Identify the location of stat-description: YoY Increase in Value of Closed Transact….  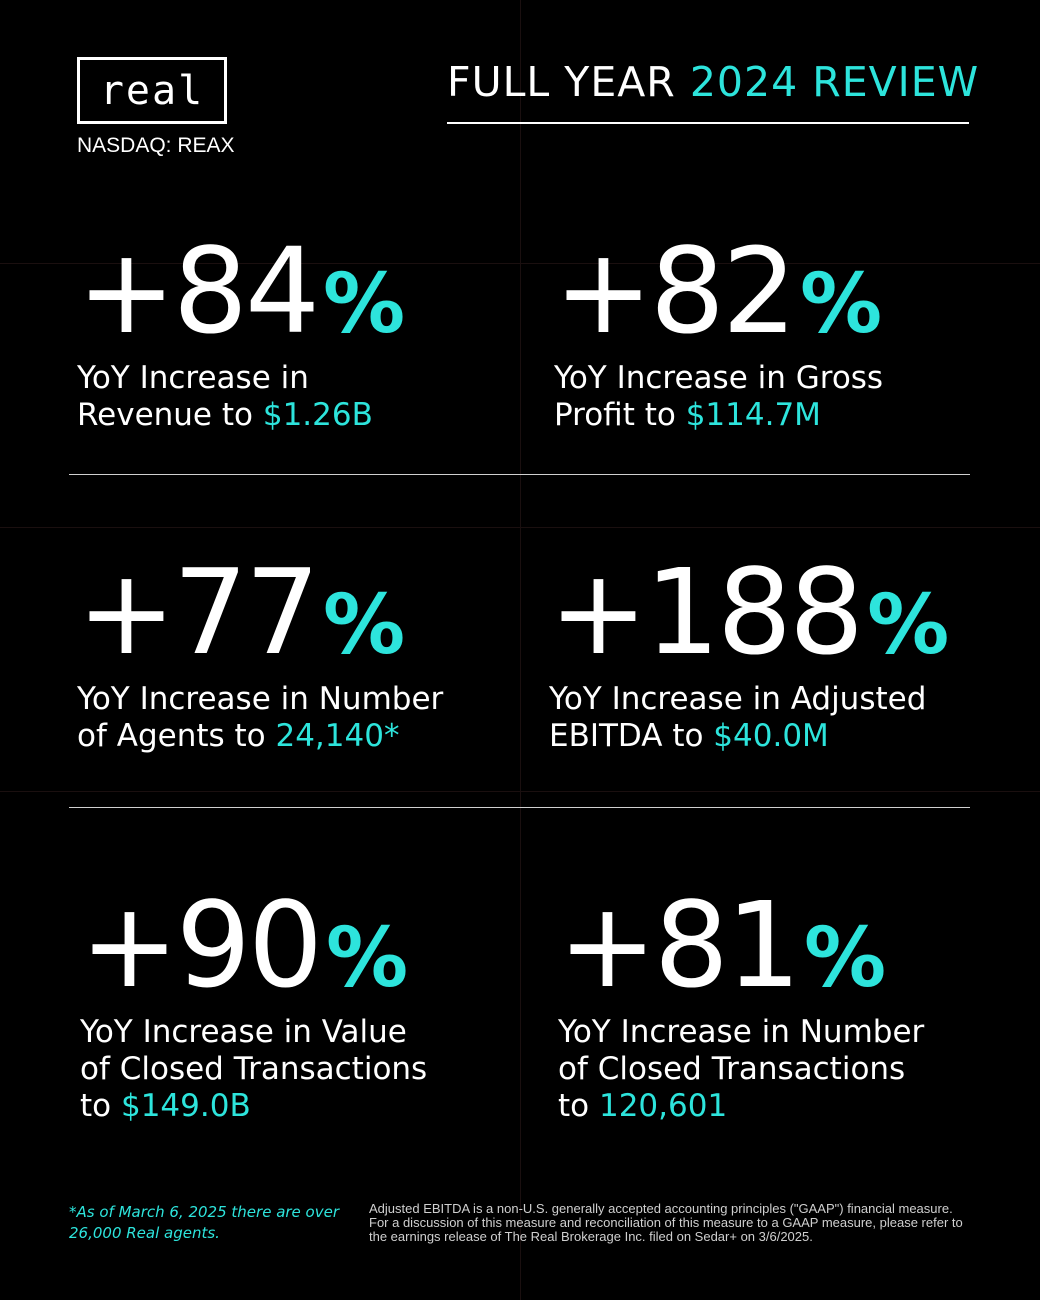
(254, 1069).